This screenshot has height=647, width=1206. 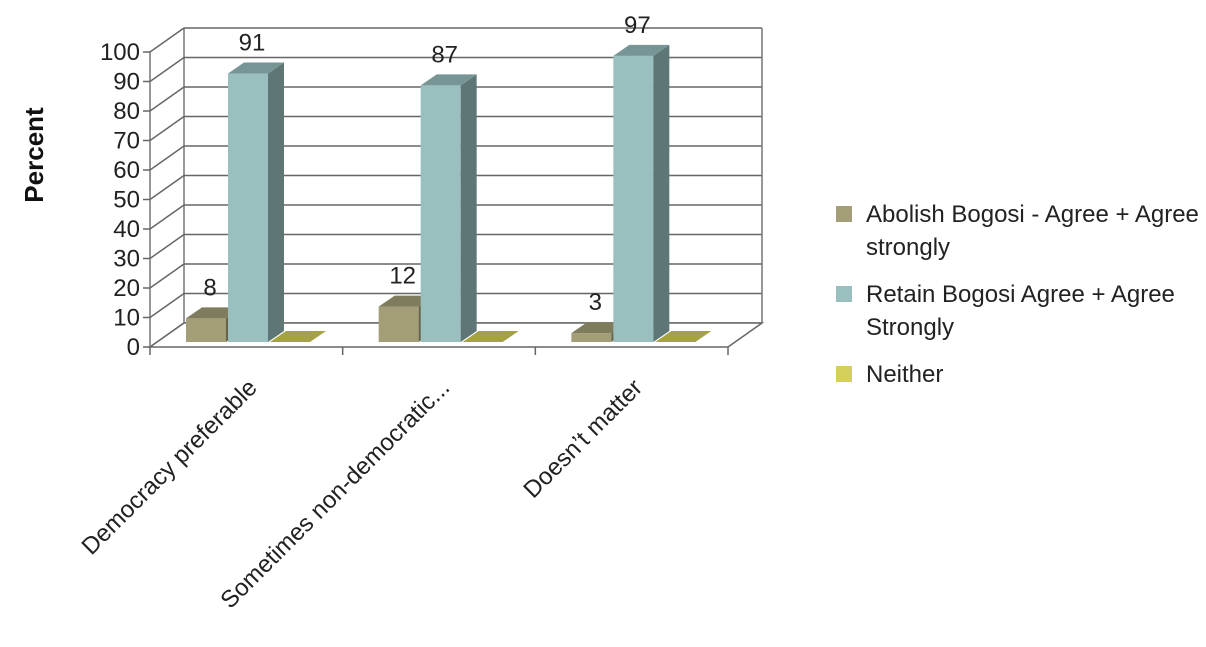 What do you see at coordinates (126, 170) in the screenshot?
I see `y-tick-label: 60` at bounding box center [126, 170].